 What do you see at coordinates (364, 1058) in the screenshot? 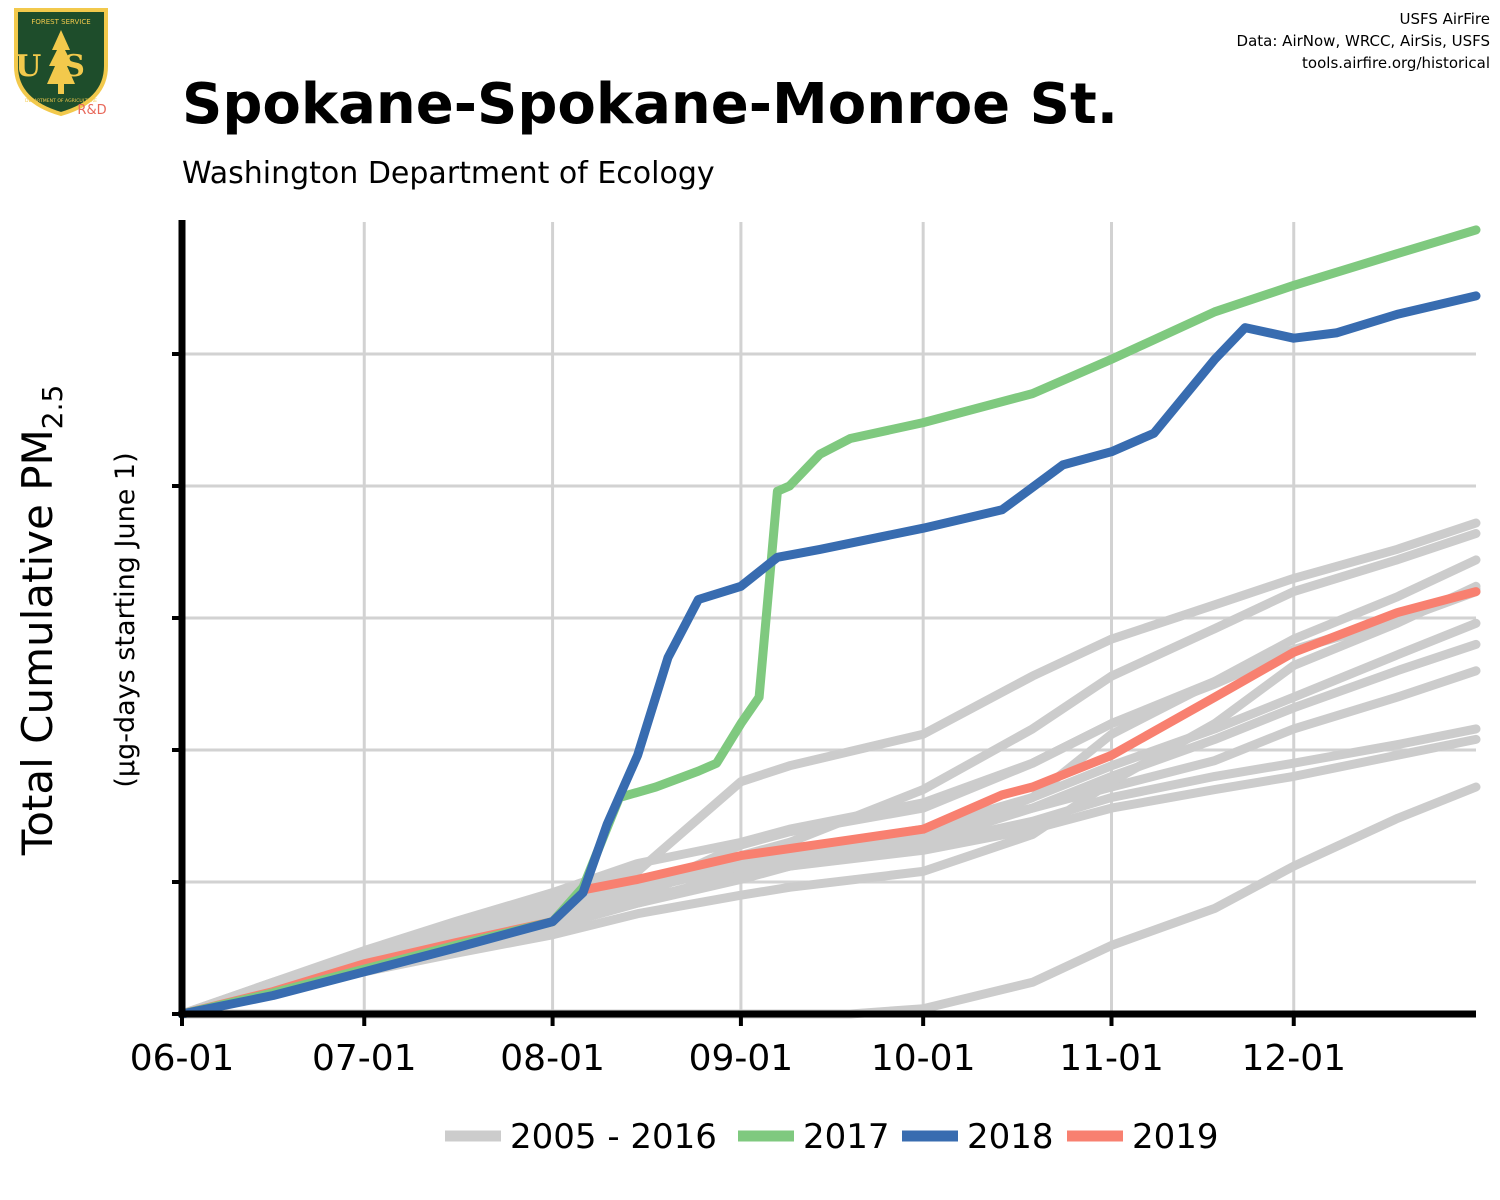
I see `x-tick-label: 07-01` at bounding box center [364, 1058].